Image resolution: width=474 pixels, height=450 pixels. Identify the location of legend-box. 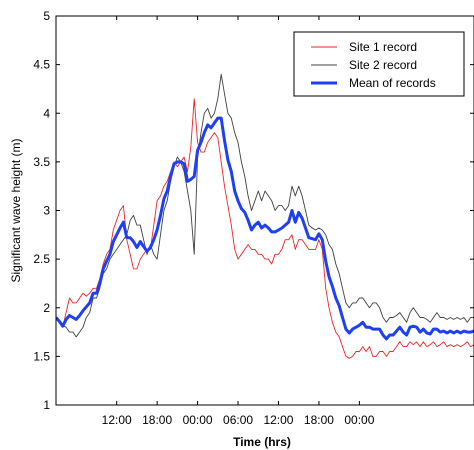
(379, 64).